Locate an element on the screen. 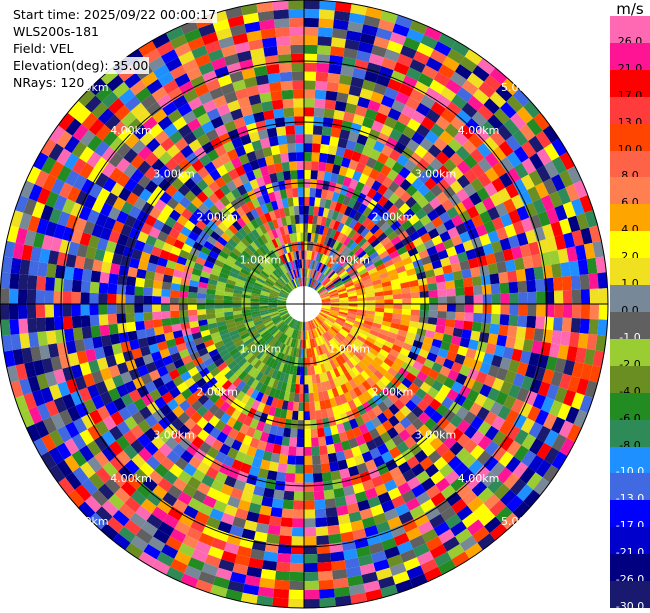 This screenshot has width=650, height=613. range-ring-label: 4.00km is located at coordinates (479, 130).